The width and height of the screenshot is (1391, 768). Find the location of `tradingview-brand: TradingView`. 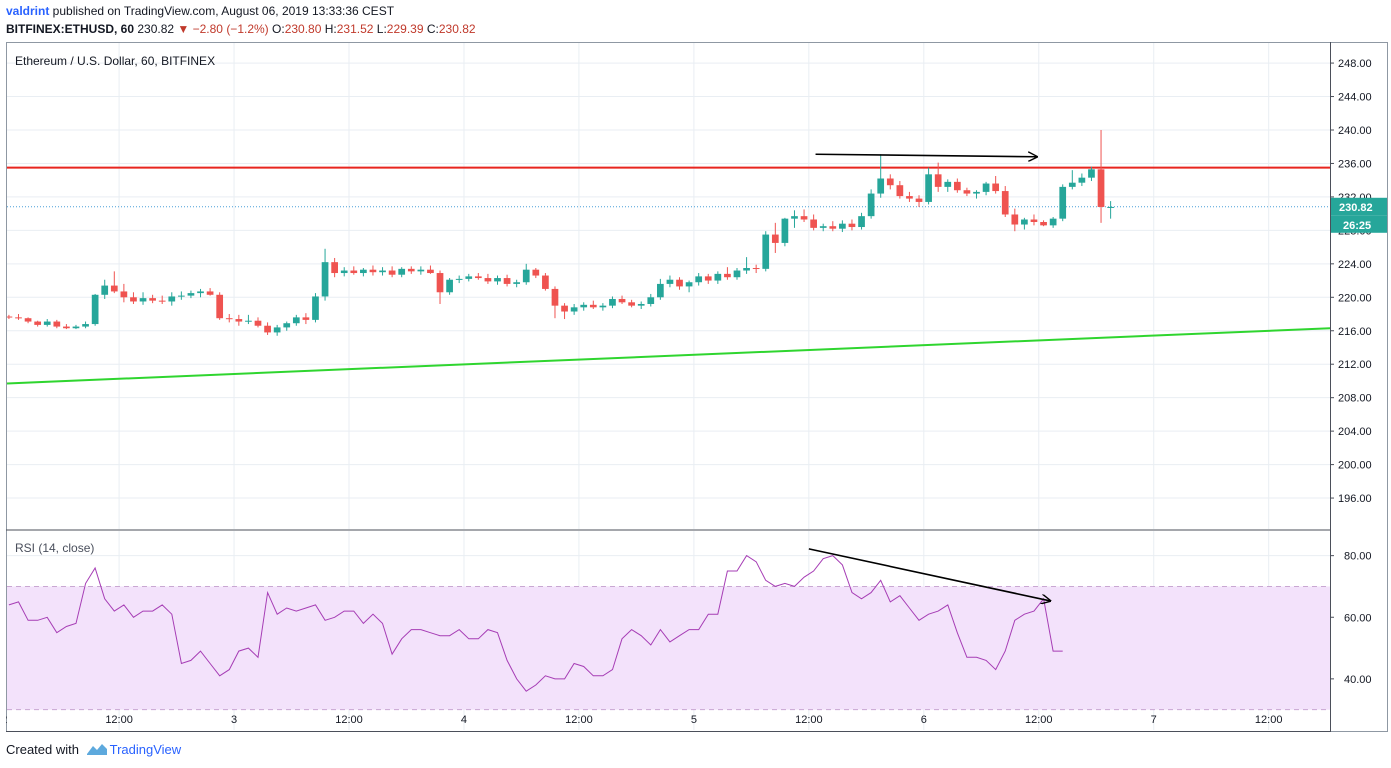

tradingview-brand: TradingView is located at coordinates (145, 749).